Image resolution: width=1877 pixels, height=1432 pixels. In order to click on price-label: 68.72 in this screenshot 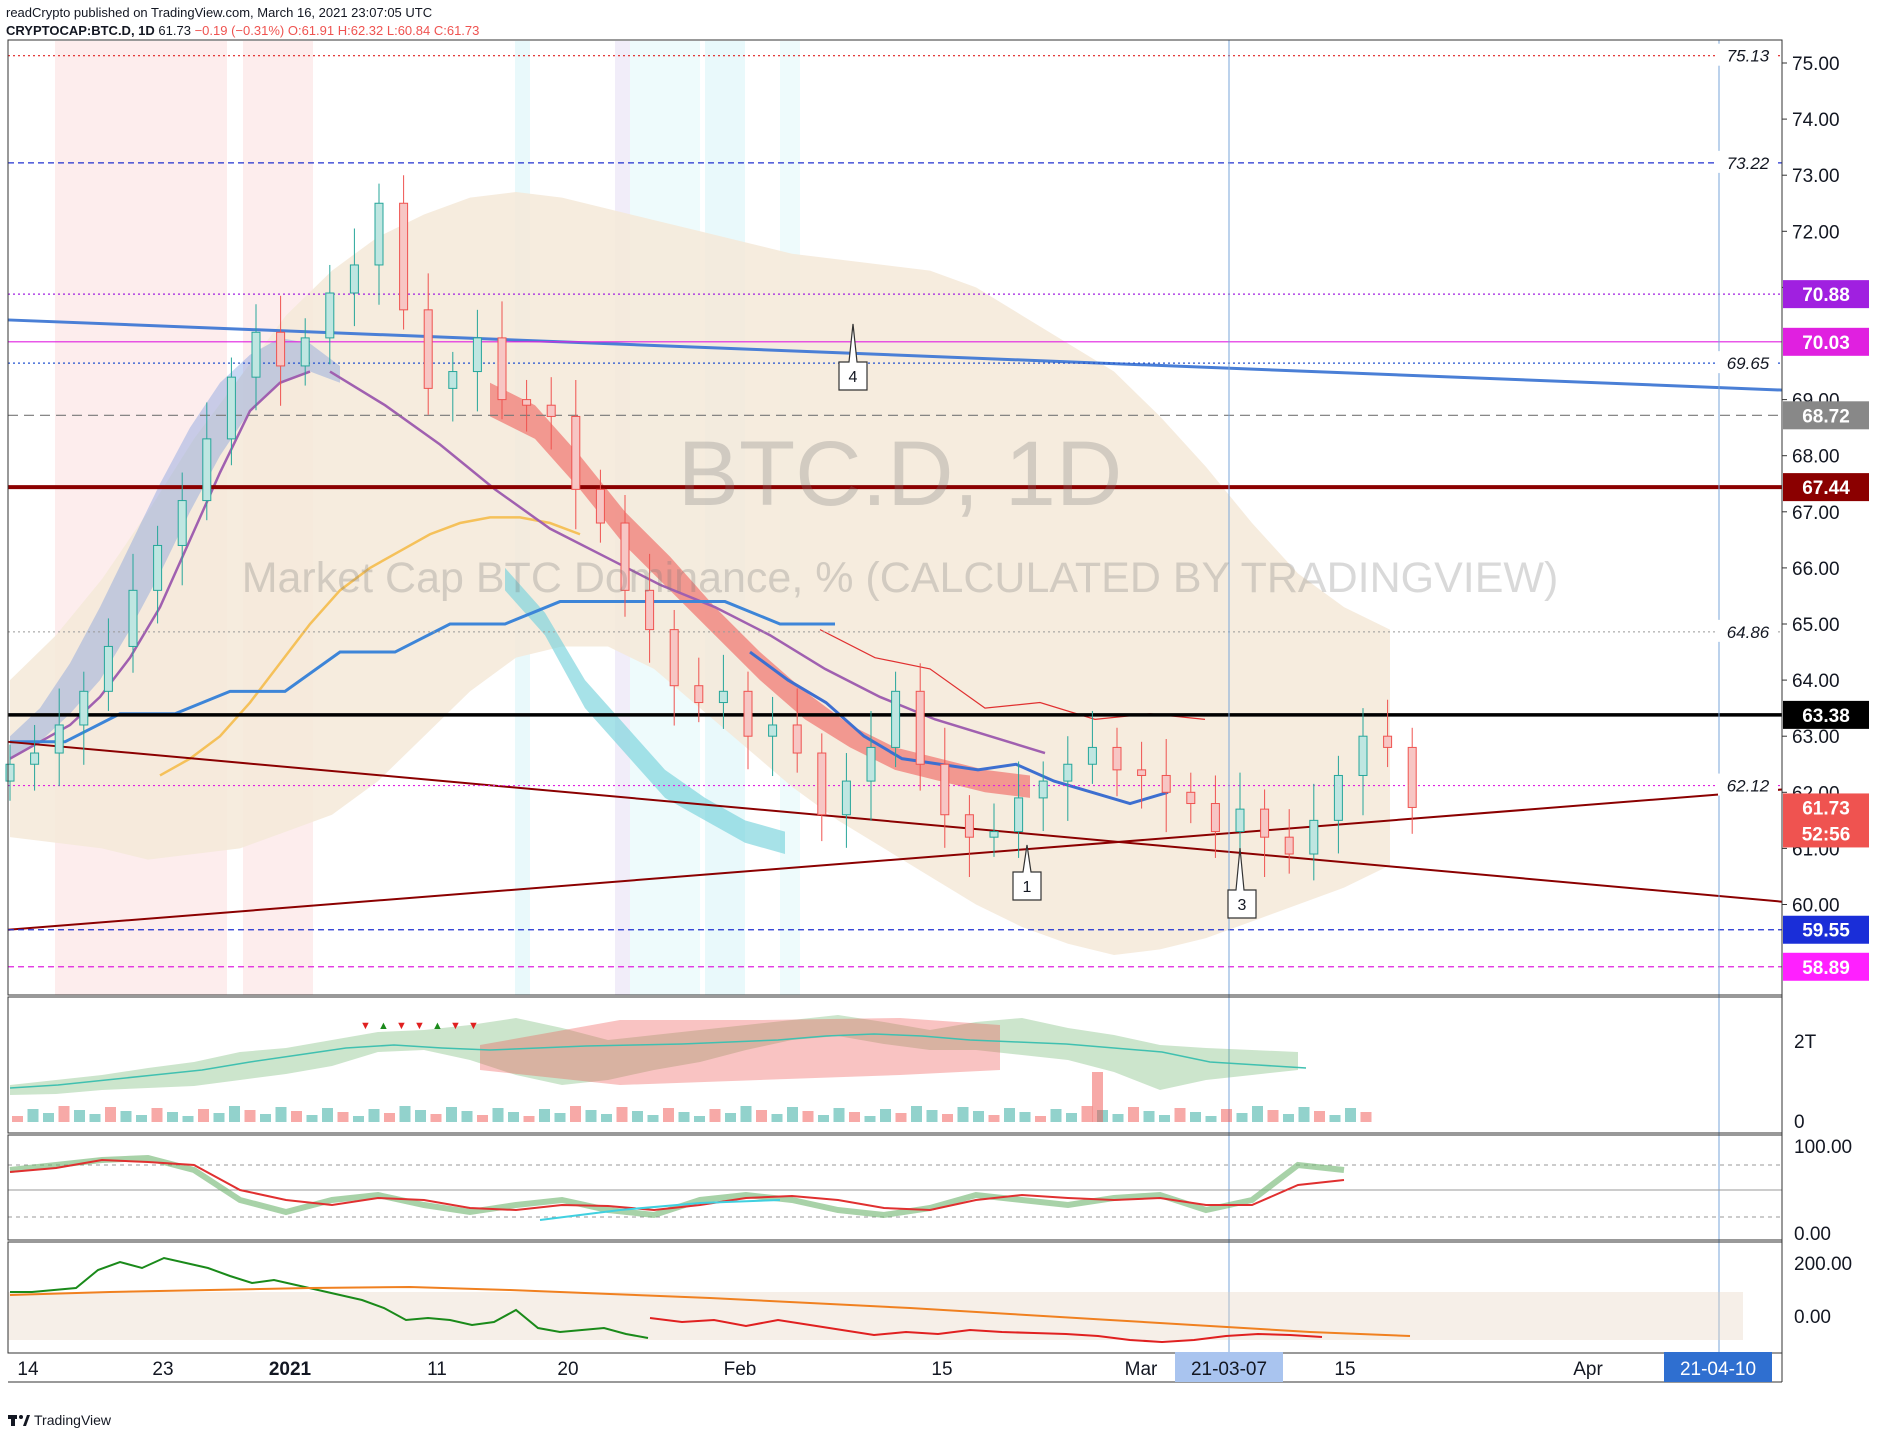, I will do `click(1826, 416)`.